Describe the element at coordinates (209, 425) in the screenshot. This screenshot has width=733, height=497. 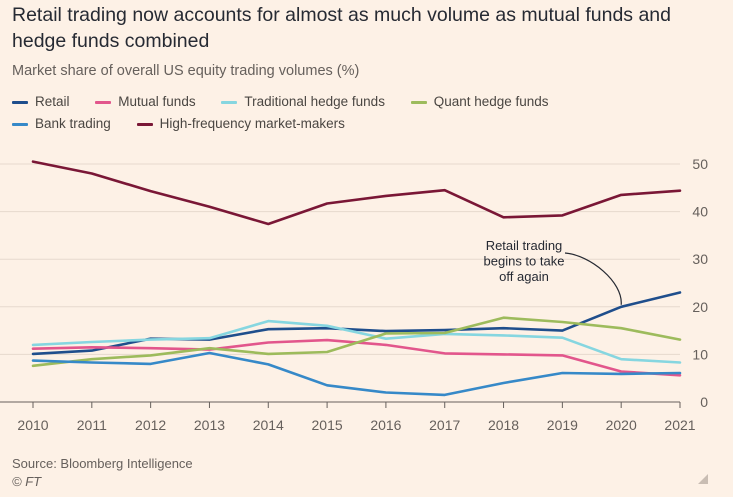
I see `x-tick-label-2013: 2013` at that location.